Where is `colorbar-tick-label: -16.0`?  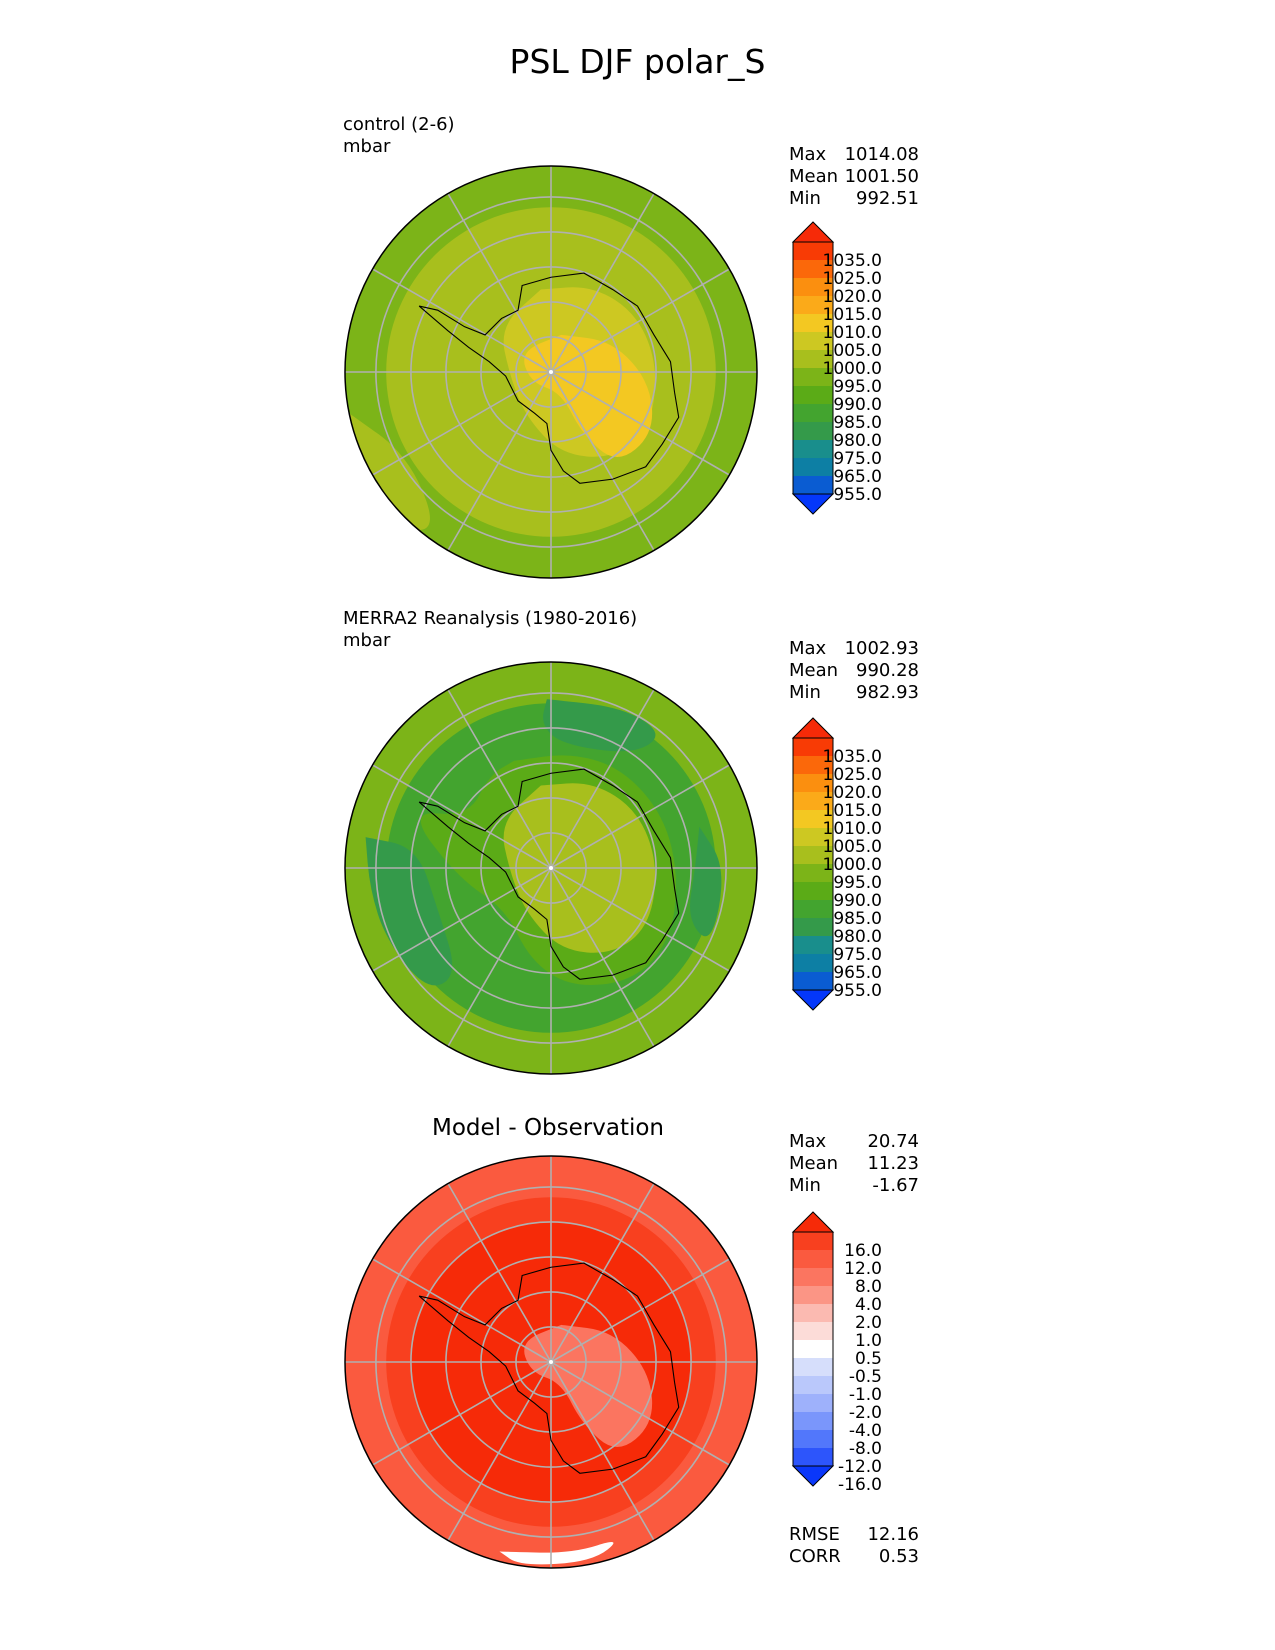 colorbar-tick-label: -16.0 is located at coordinates (860, 1485).